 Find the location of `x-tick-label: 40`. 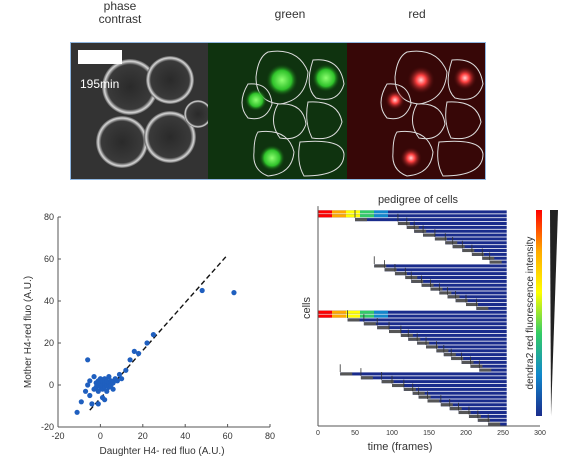

x-tick-label: 40 is located at coordinates (185, 436).